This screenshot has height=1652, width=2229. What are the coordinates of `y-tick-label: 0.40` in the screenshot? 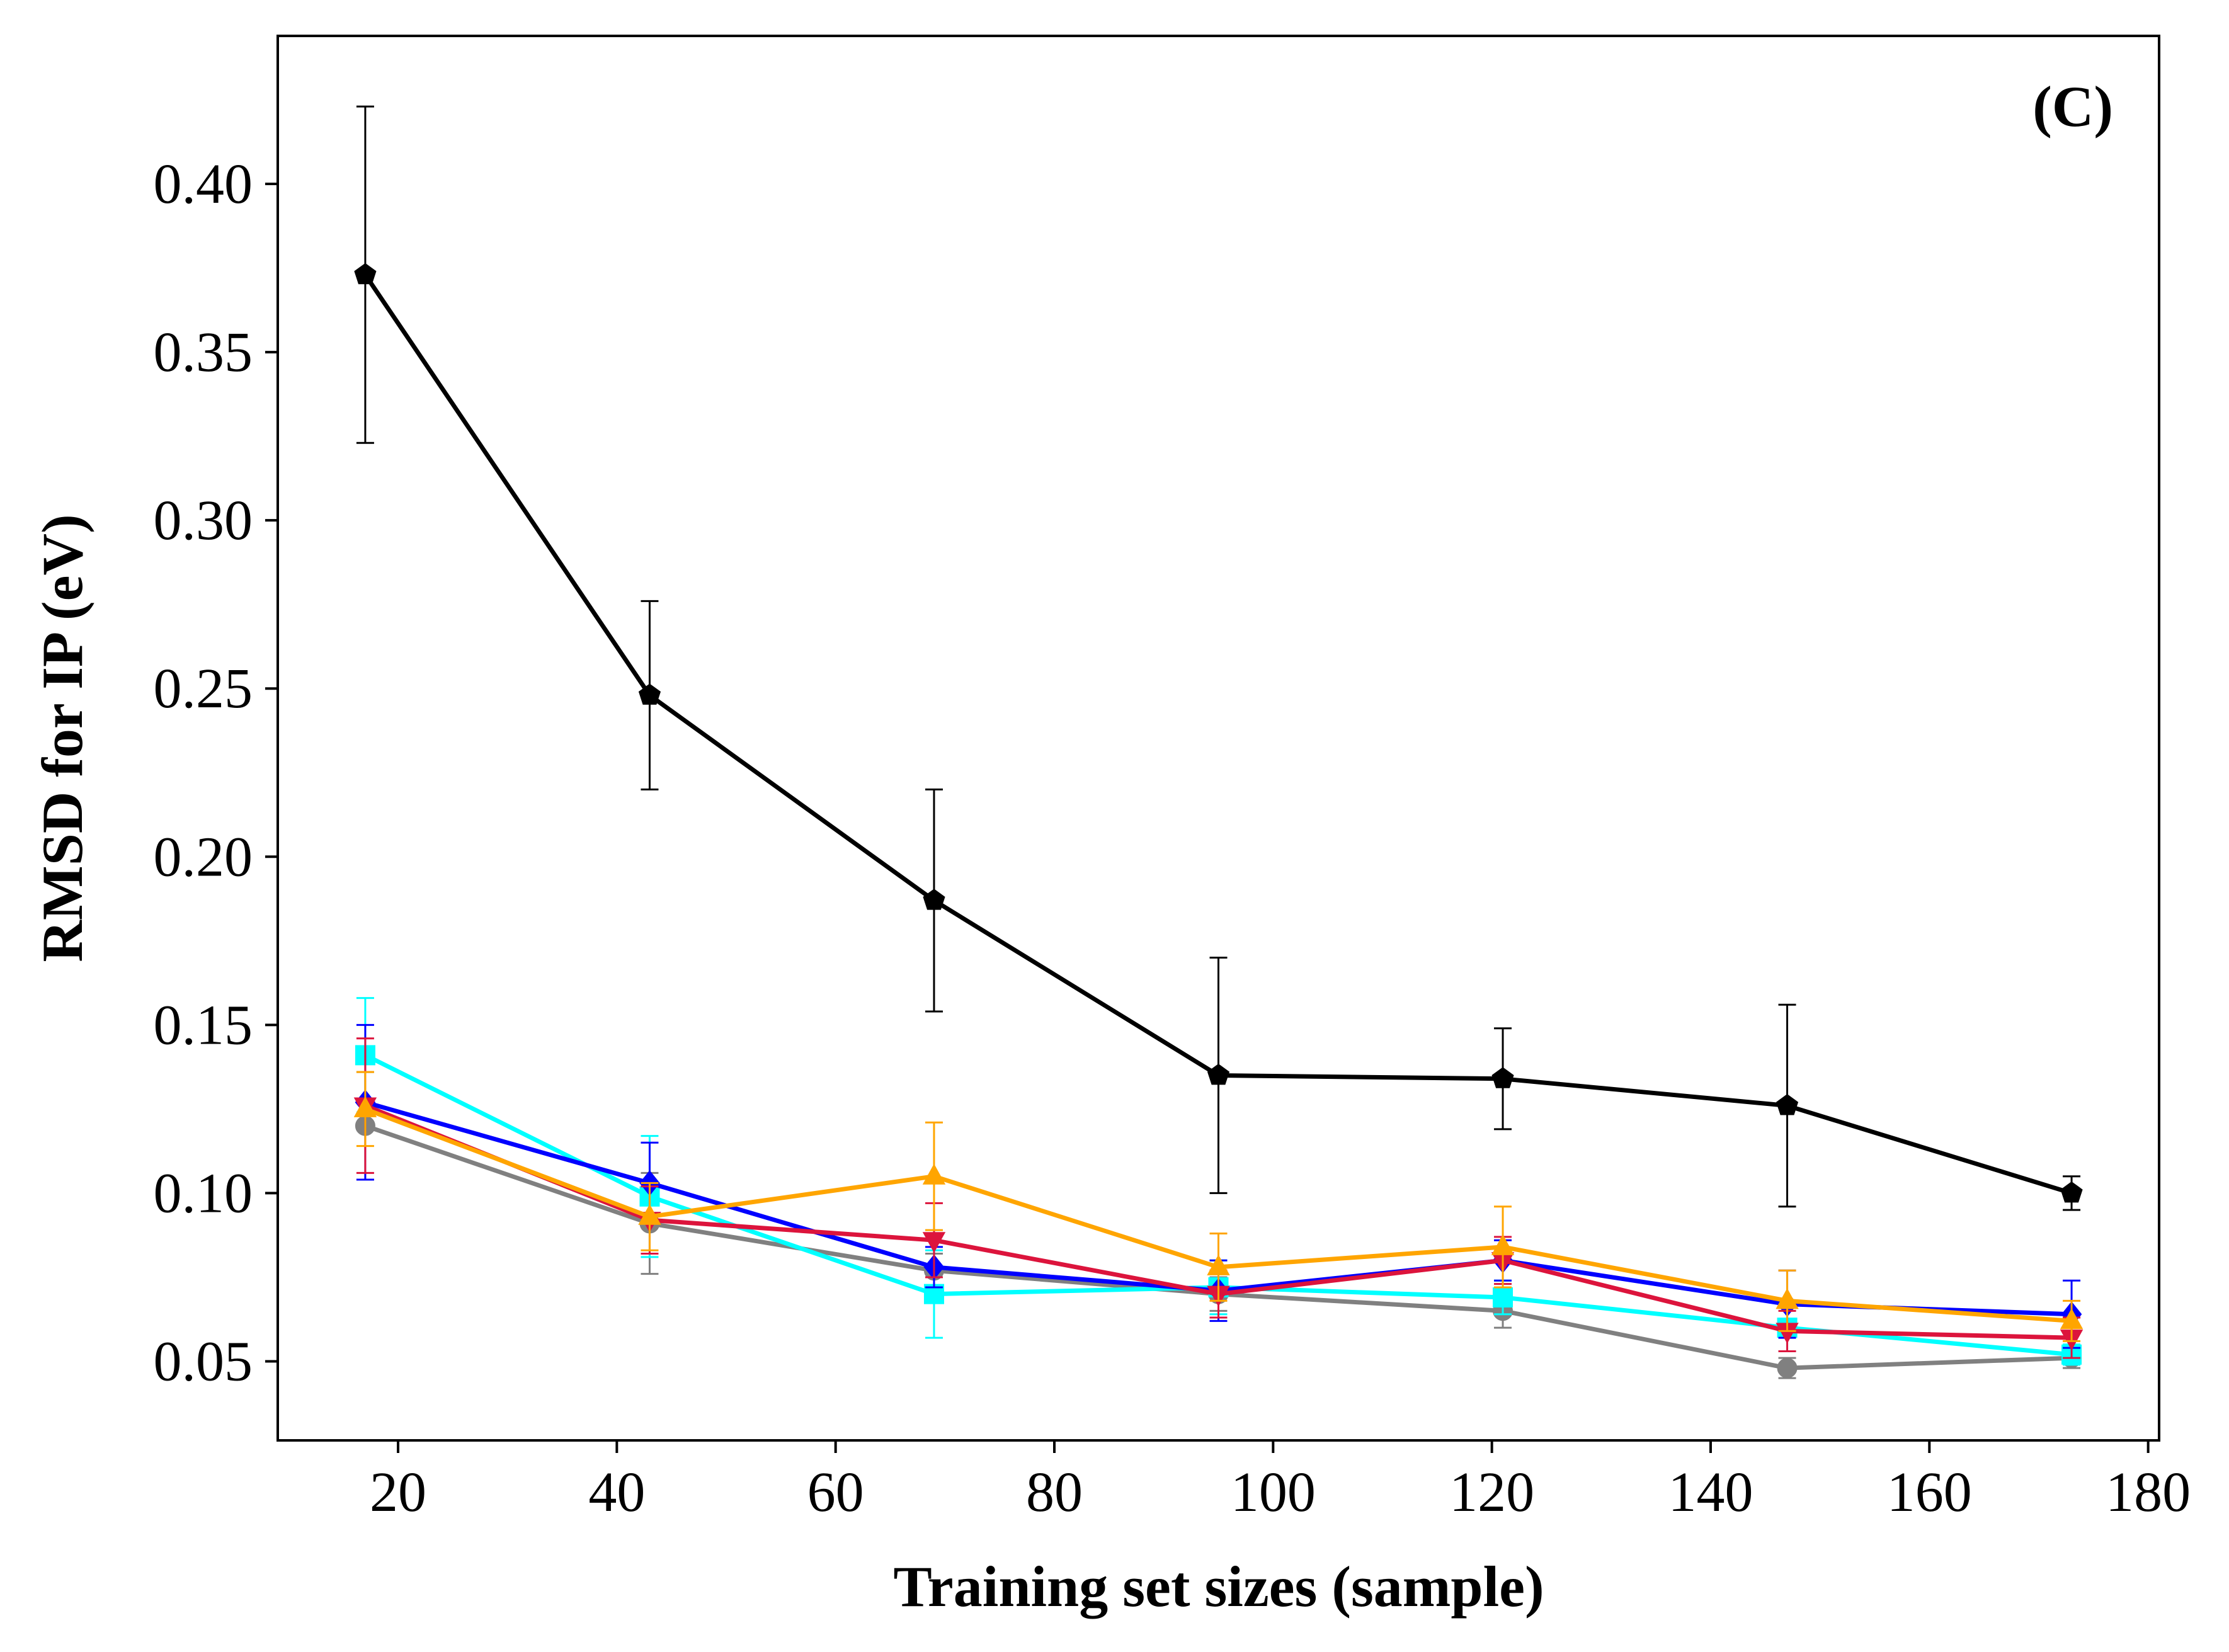 It's located at (203, 184).